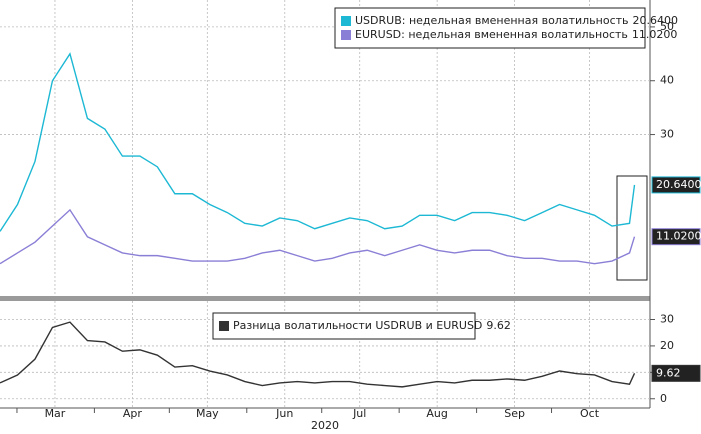  I want to click on value-tag-label: 20.6400, so click(678, 184).